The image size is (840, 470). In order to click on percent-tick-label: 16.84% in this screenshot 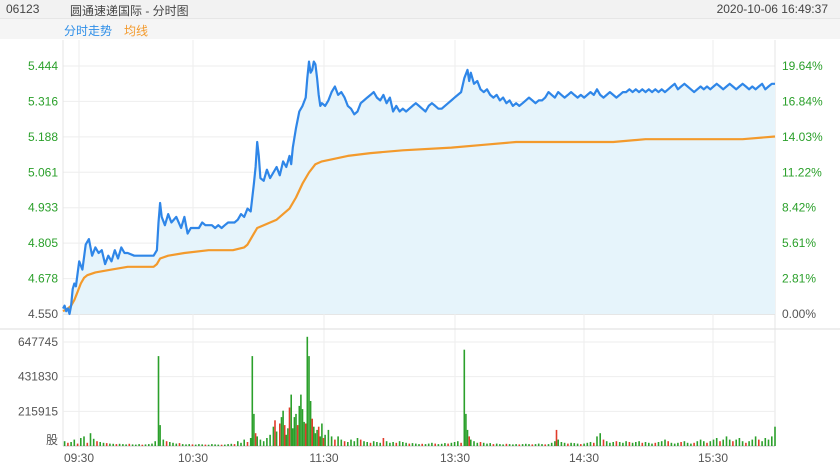, I will do `click(802, 101)`.